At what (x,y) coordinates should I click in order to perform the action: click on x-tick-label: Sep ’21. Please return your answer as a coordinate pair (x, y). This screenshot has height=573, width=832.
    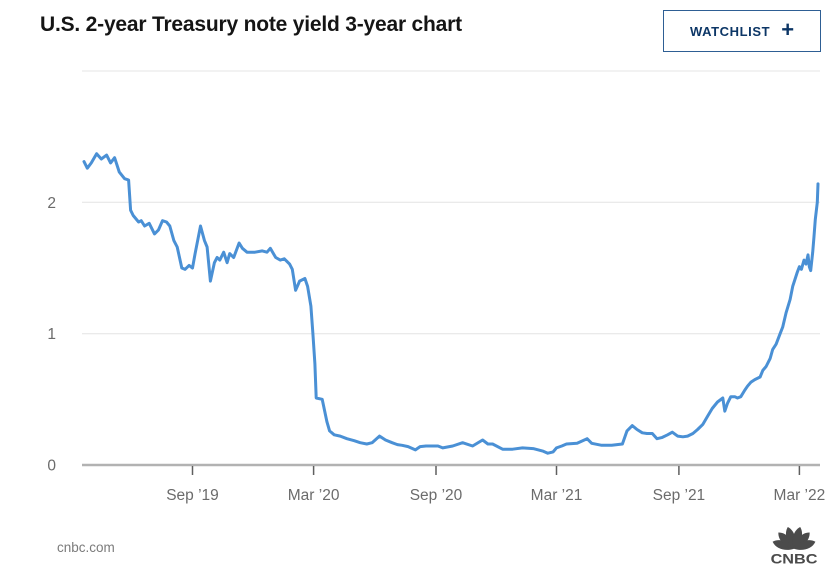
    Looking at the image, I should click on (679, 495).